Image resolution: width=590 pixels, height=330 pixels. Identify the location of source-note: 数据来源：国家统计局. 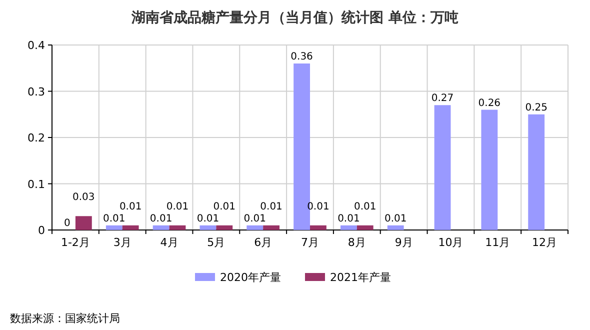
(65, 318).